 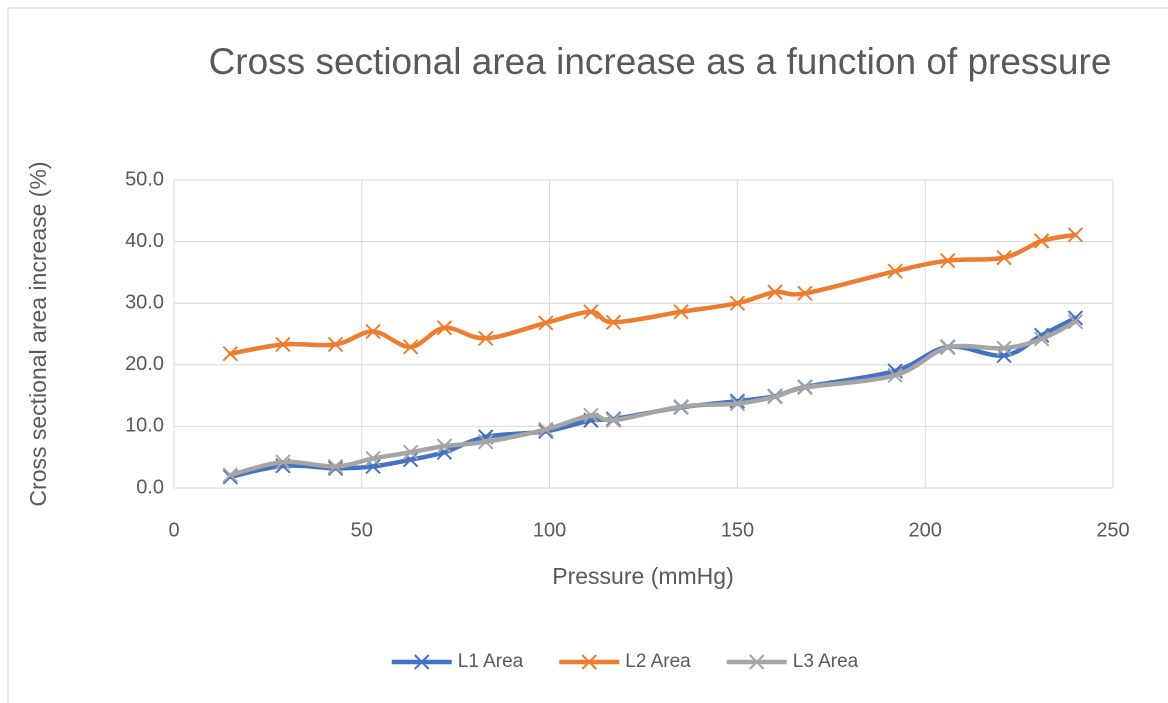 What do you see at coordinates (144, 426) in the screenshot?
I see `y-tick-label: 10.0` at bounding box center [144, 426].